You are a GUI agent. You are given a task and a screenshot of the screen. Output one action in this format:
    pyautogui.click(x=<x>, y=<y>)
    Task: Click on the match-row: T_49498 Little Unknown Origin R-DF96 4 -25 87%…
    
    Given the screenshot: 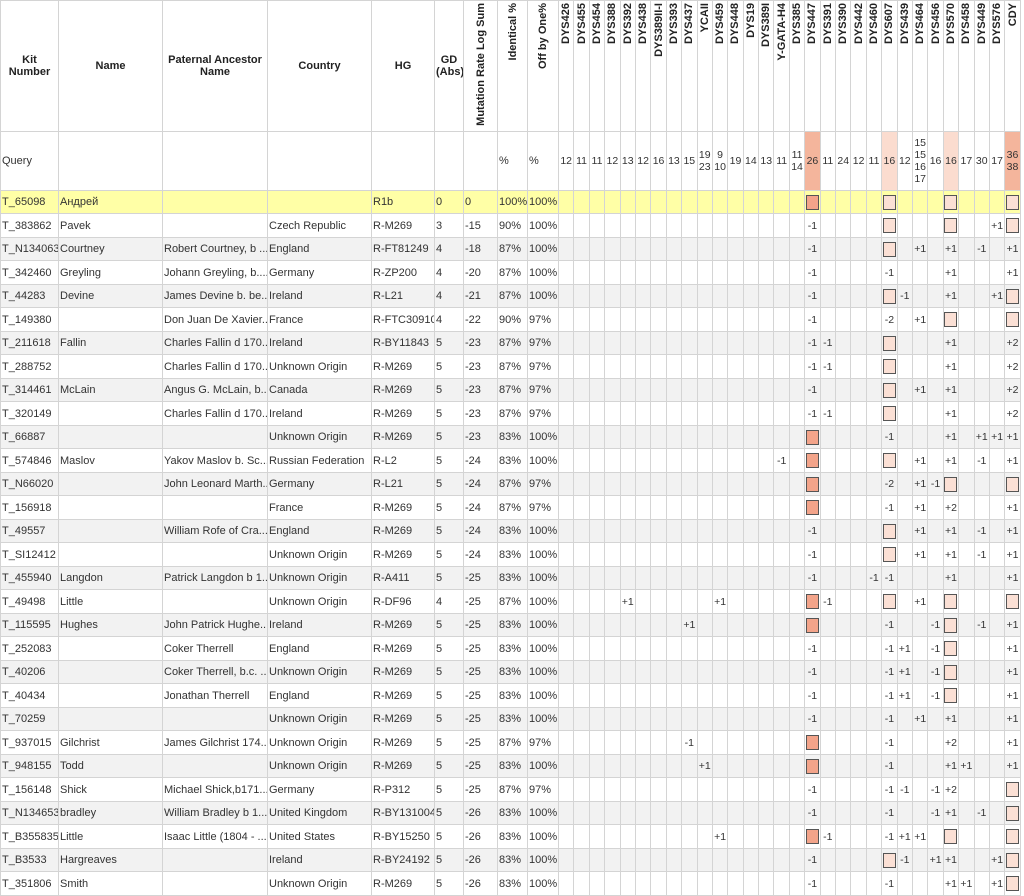 What is the action you would take?
    pyautogui.click(x=510, y=601)
    